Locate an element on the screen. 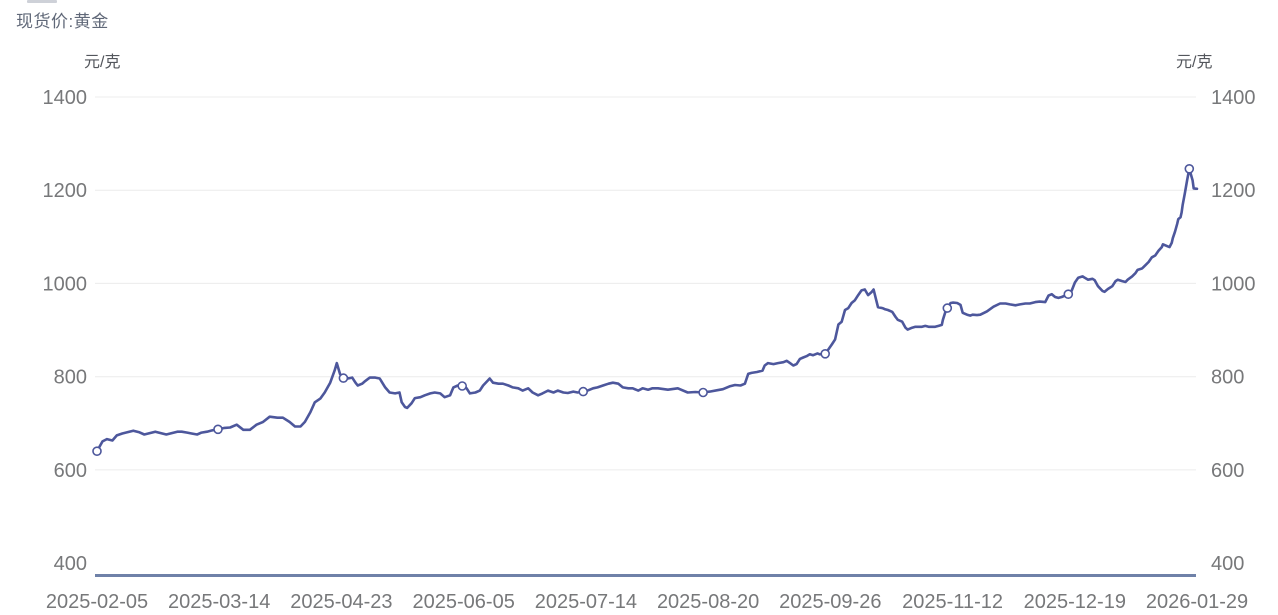 This screenshot has height=615, width=1278. x-tick-label: 2025-08-20 is located at coordinates (708, 602).